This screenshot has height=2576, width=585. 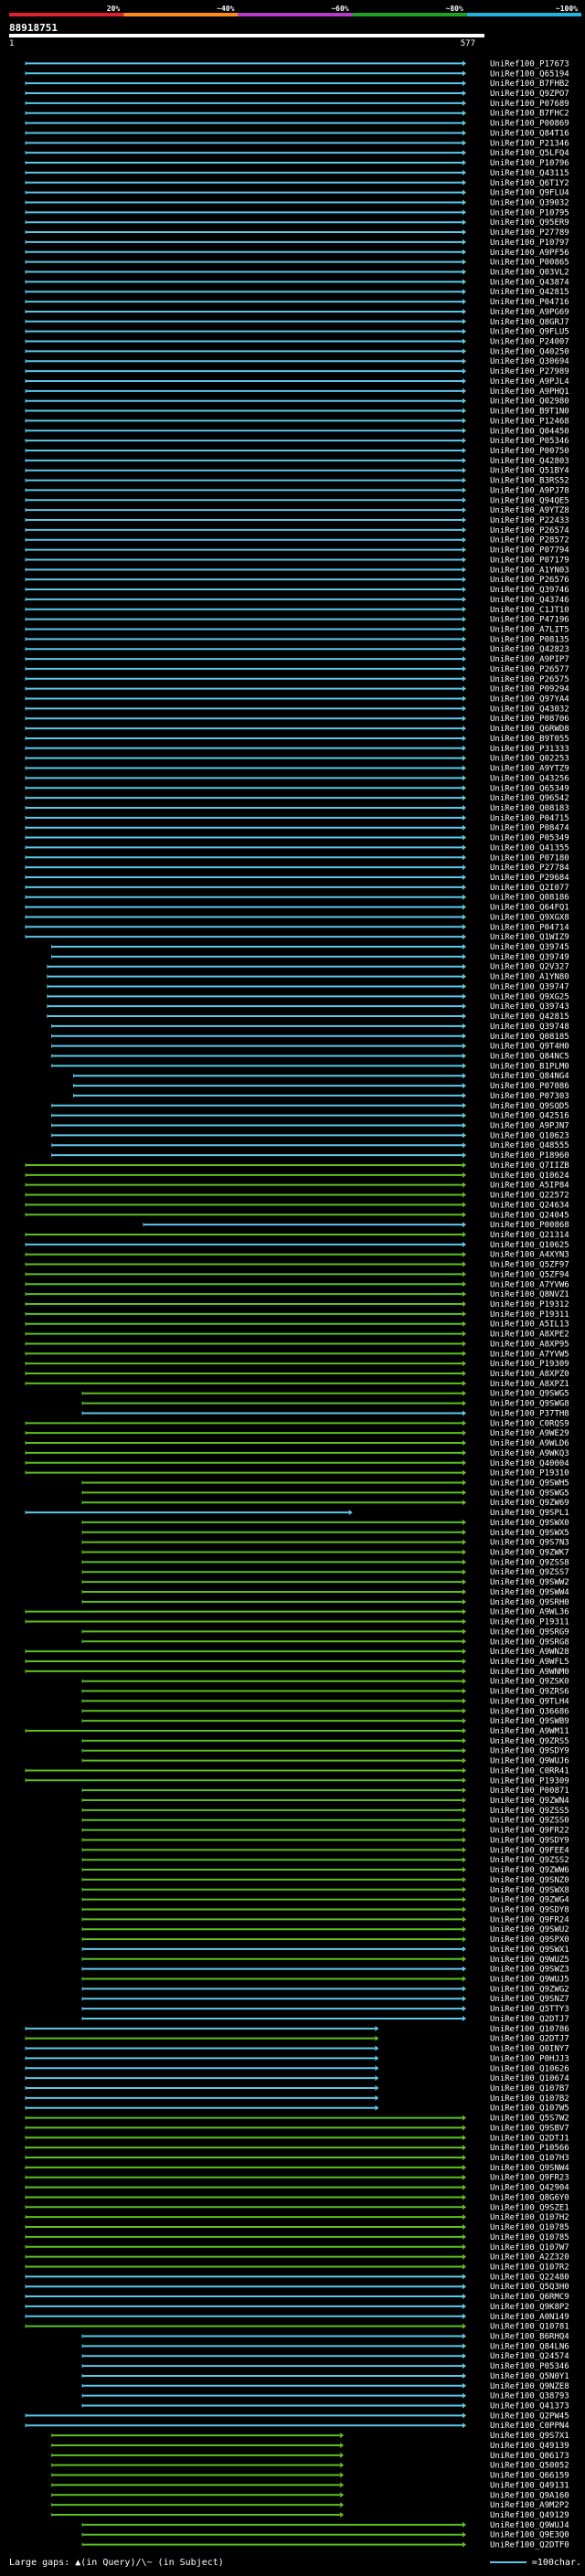 What do you see at coordinates (530, 1245) in the screenshot?
I see `hit-label: UniRef100_Q10625` at bounding box center [530, 1245].